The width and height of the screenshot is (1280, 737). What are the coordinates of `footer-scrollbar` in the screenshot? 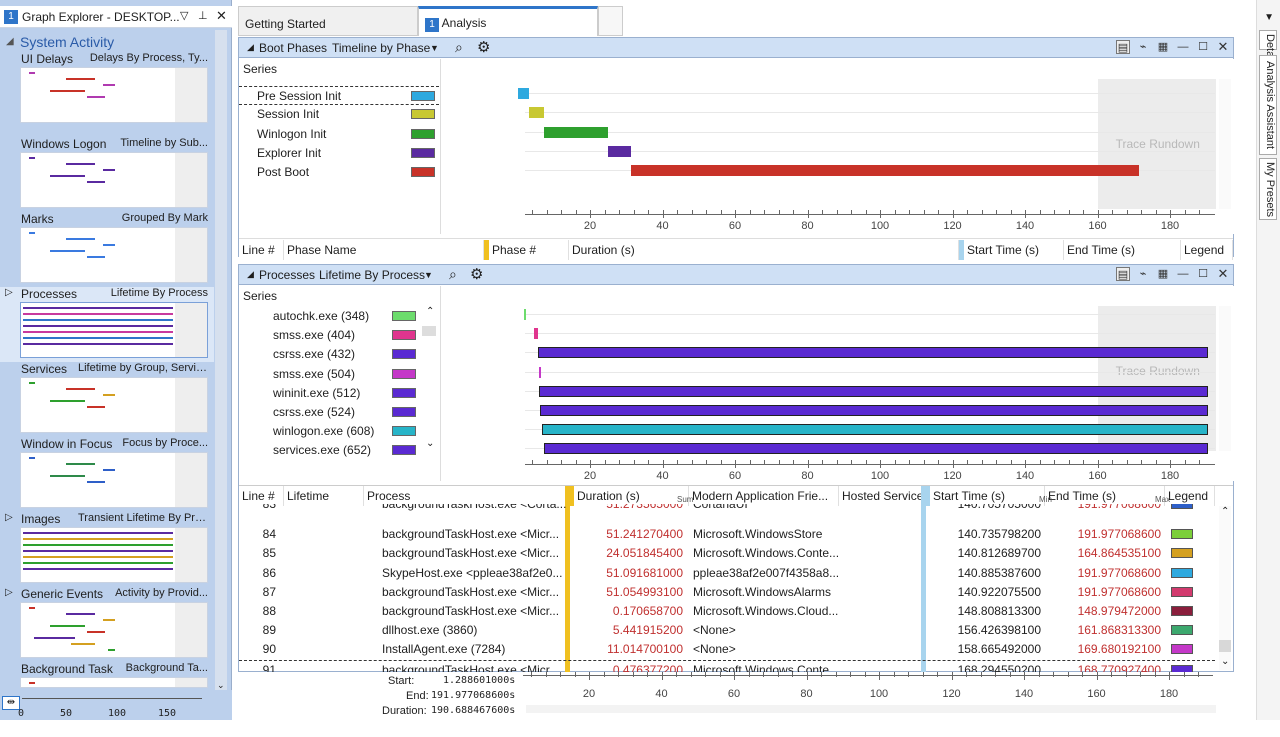 It's located at (871, 709).